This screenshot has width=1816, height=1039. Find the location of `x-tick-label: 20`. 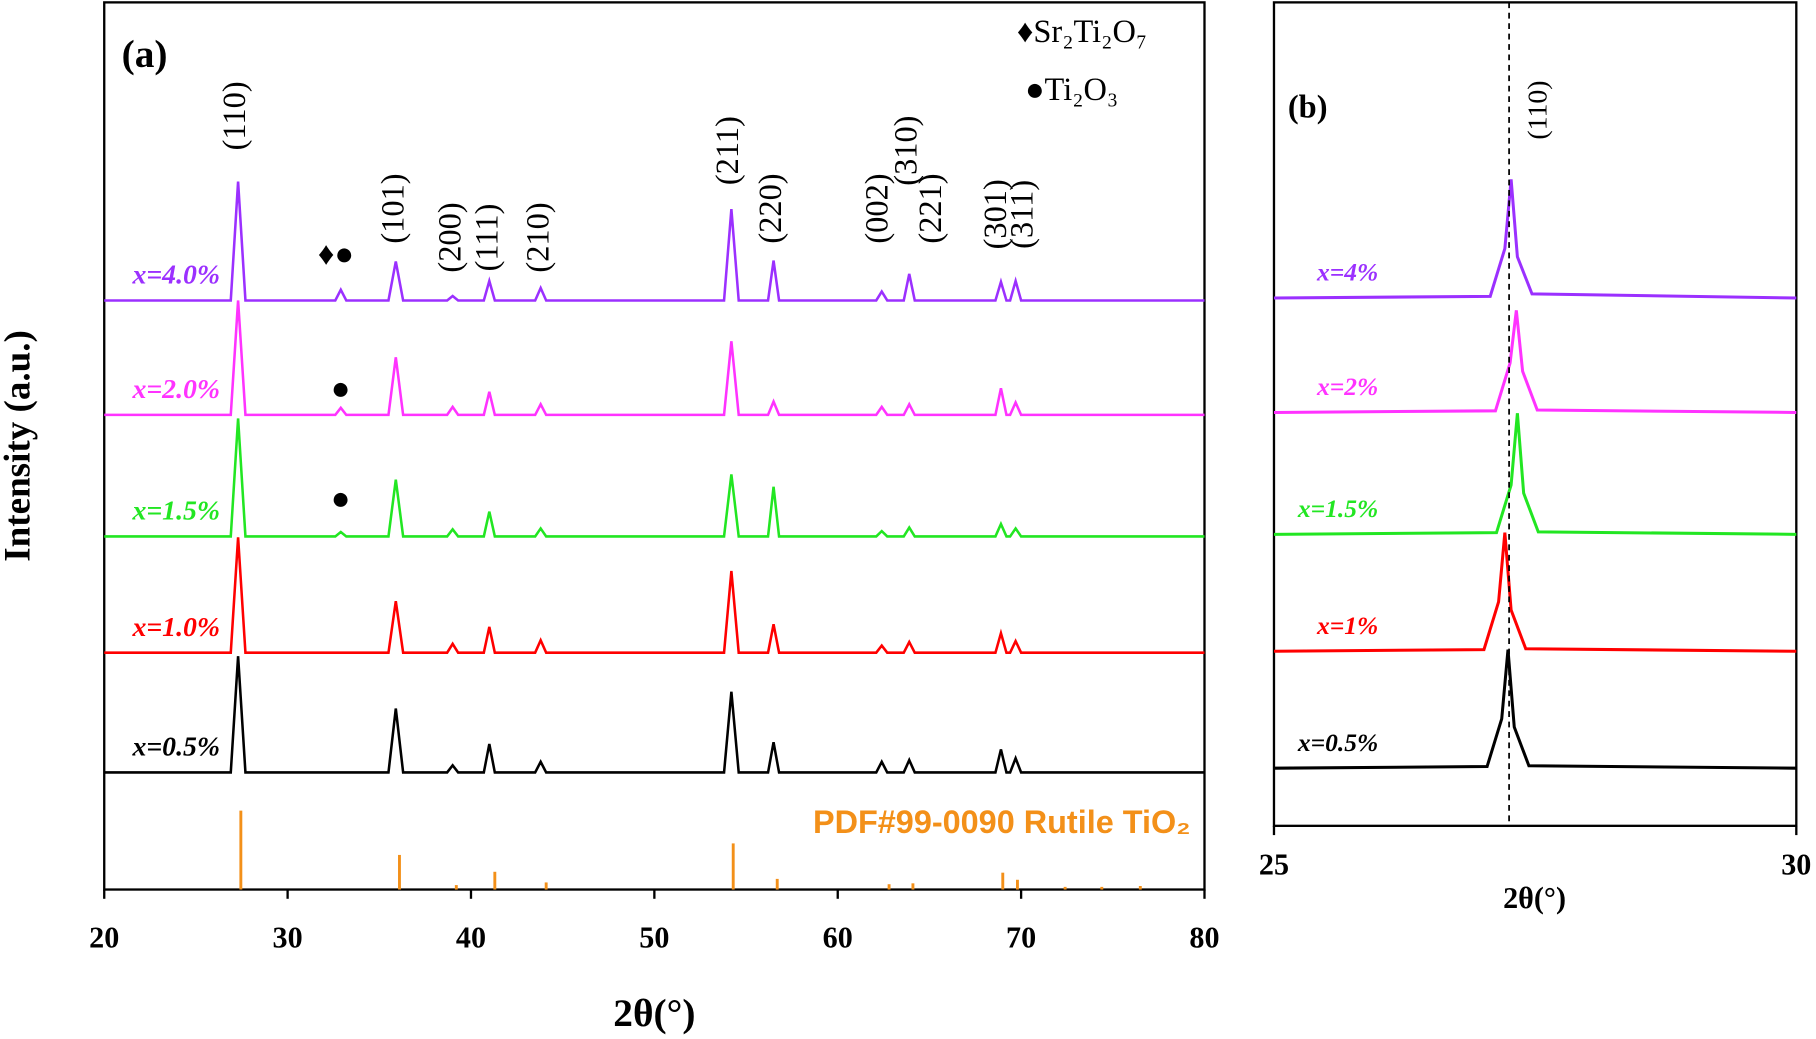

x-tick-label: 20 is located at coordinates (104, 937).